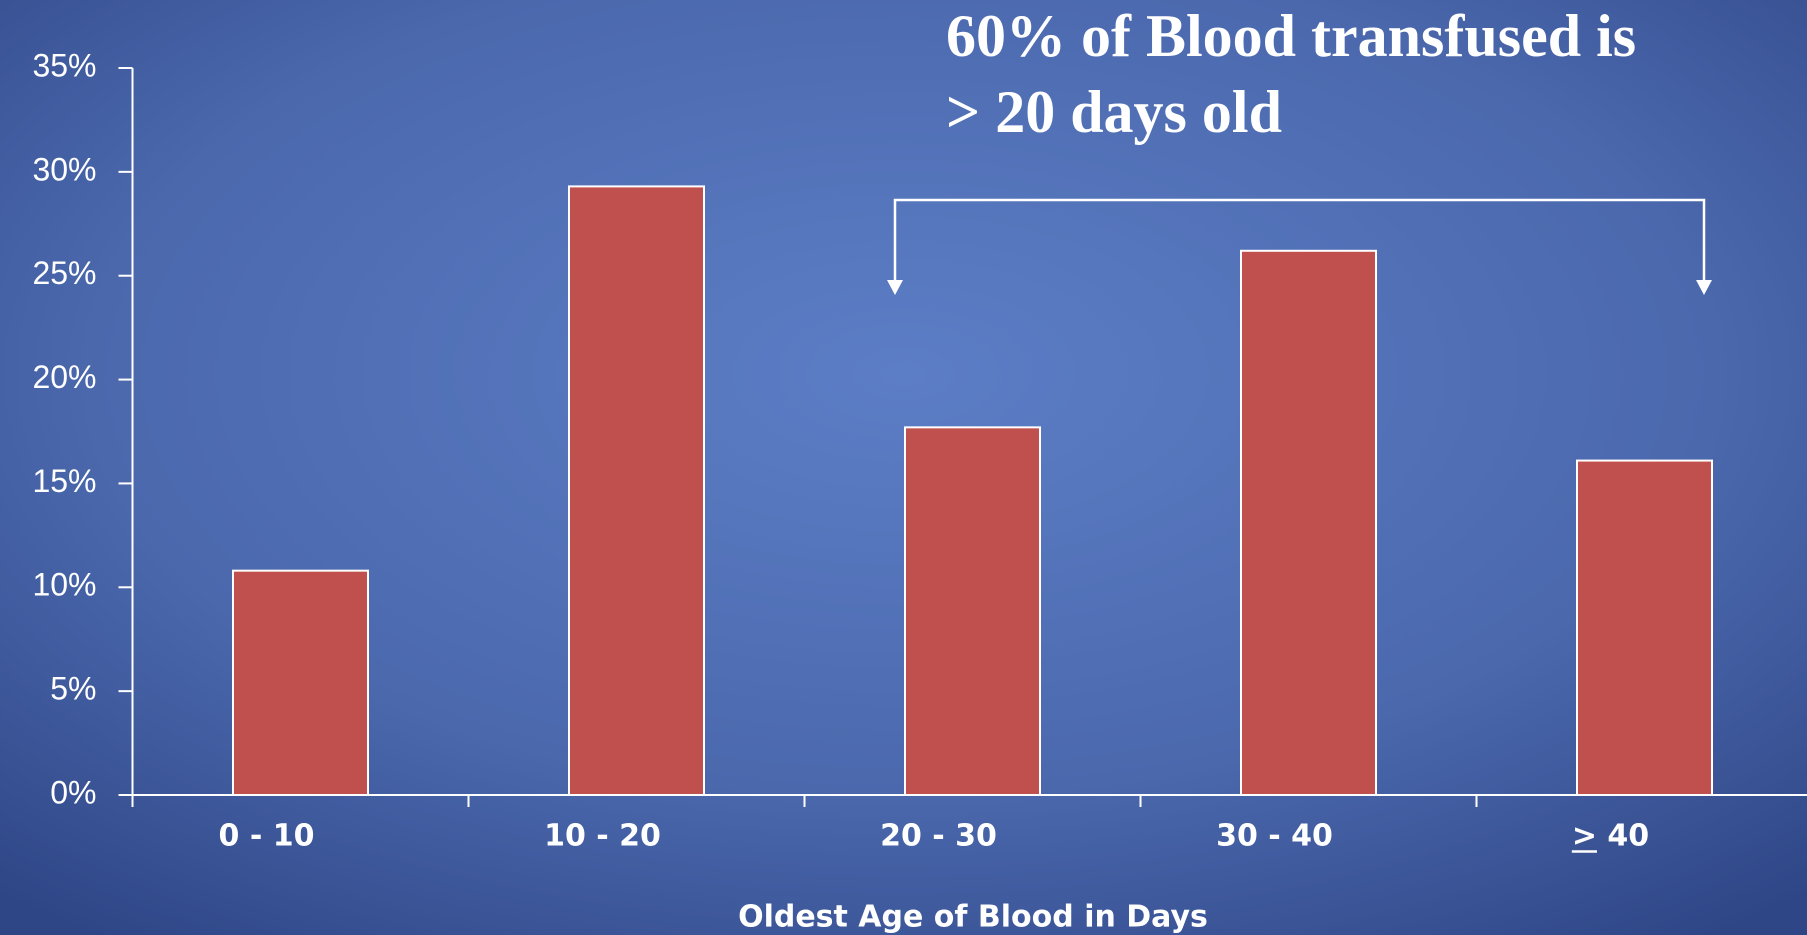  Describe the element at coordinates (64, 169) in the screenshot. I see `y-tick-label: 30%` at that location.